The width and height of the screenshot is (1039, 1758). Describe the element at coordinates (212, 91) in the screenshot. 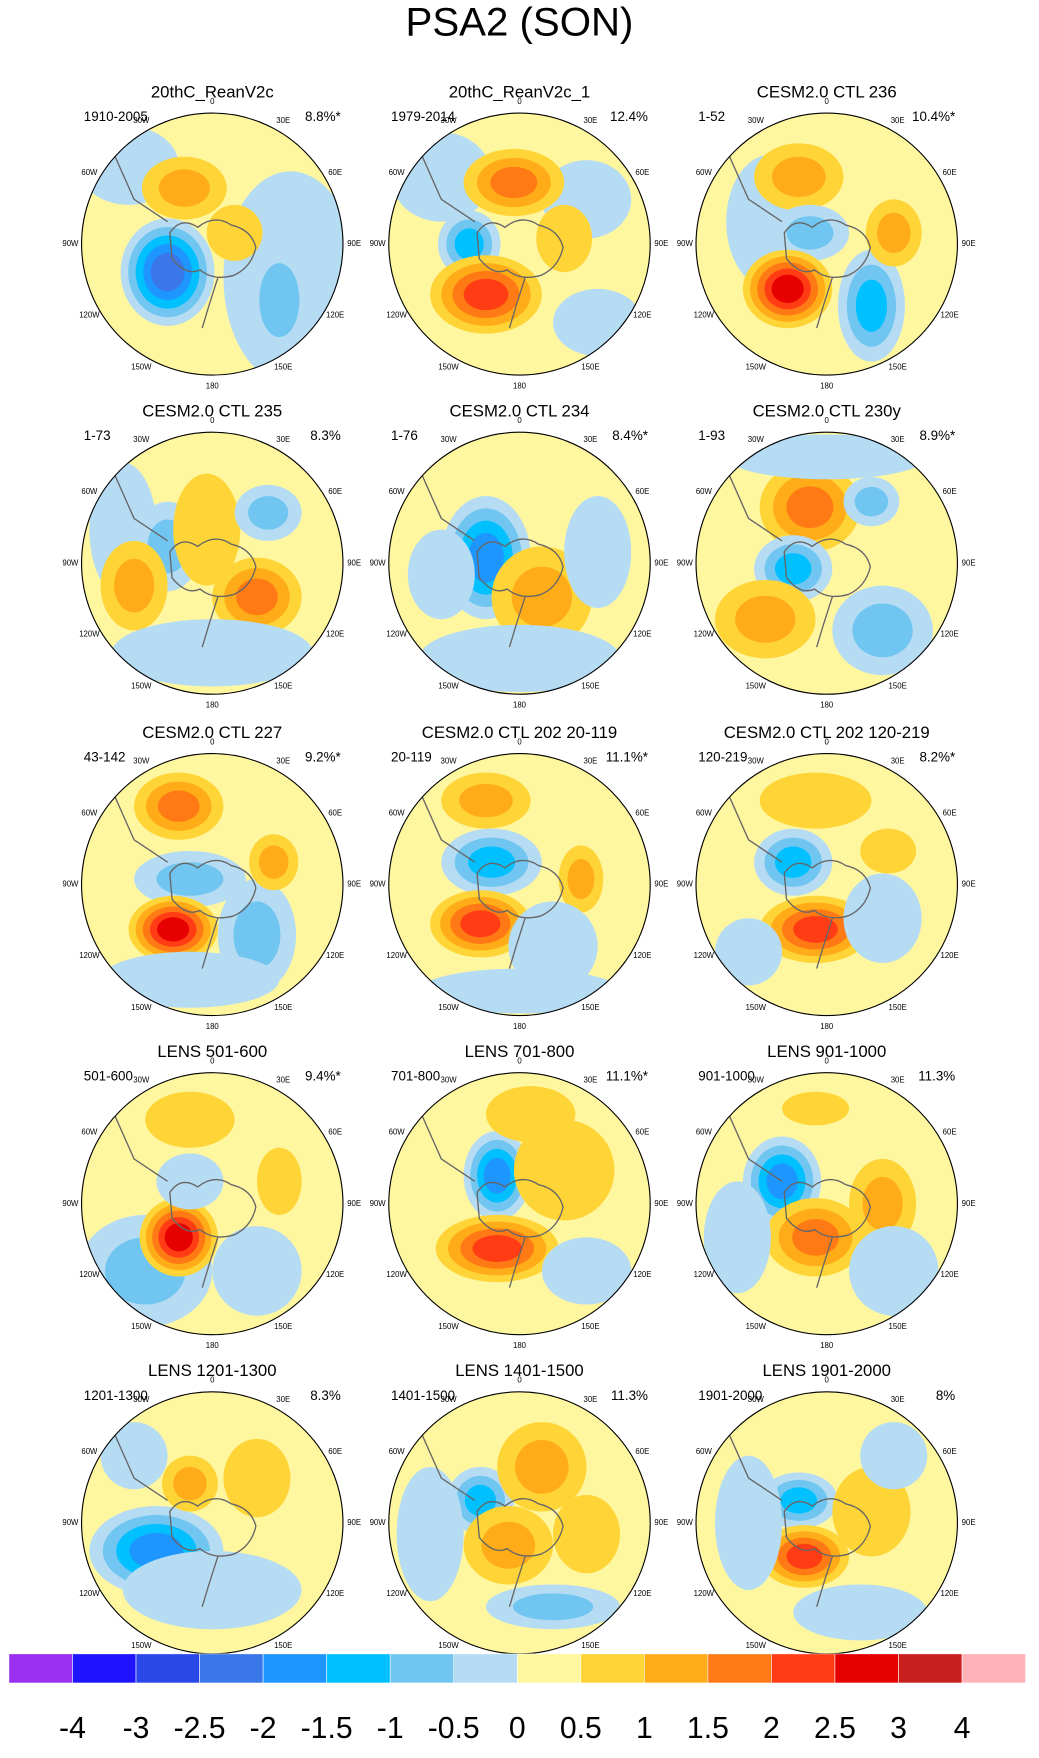

I see `panel-title: 20thC_ReanV2c` at that location.